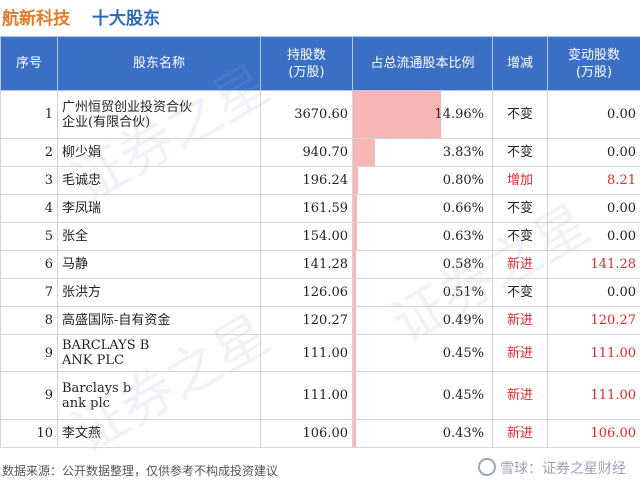 The width and height of the screenshot is (640, 483). Describe the element at coordinates (29, 152) in the screenshot. I see `rank-cell: 2` at that location.